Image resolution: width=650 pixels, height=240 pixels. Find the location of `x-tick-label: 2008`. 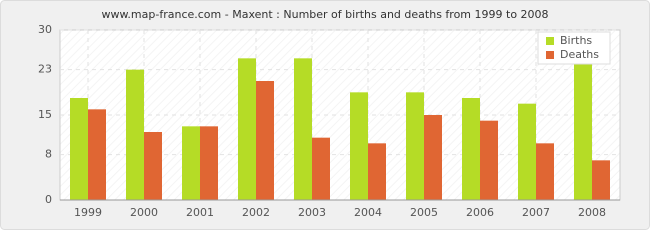

x-tick-label: 2008 is located at coordinates (592, 212).